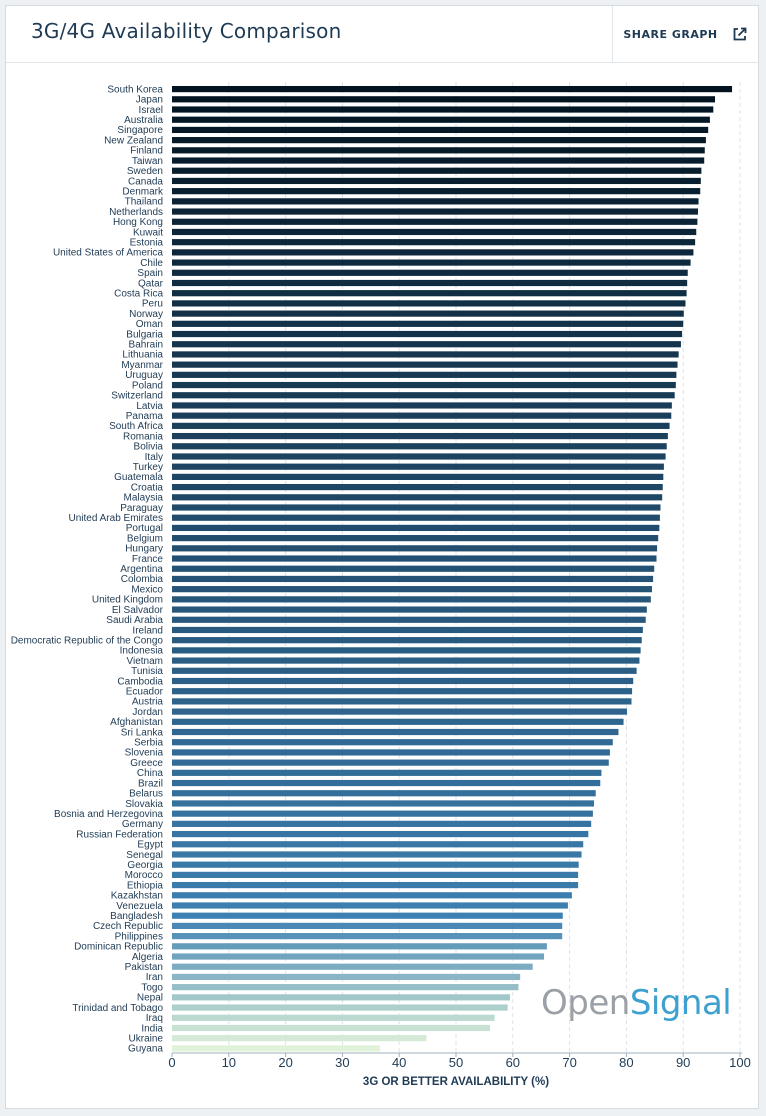 The height and width of the screenshot is (1116, 766). What do you see at coordinates (138, 294) in the screenshot?
I see `category-label-20: Costa Rica` at bounding box center [138, 294].